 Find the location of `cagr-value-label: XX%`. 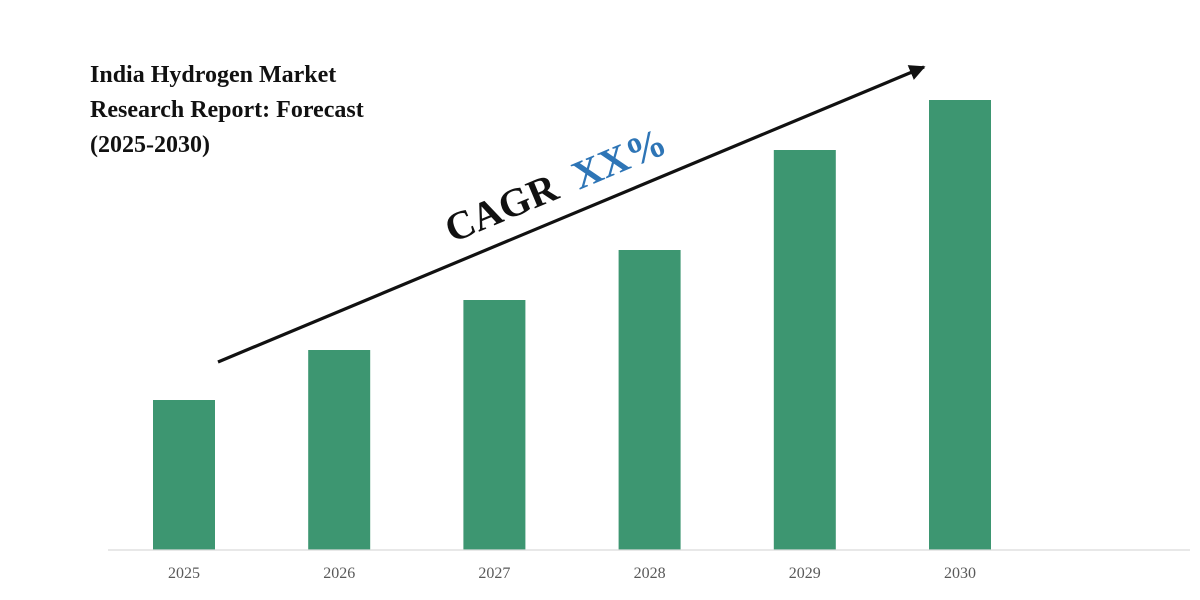

cagr-value-label: XX% is located at coordinates (619, 158).